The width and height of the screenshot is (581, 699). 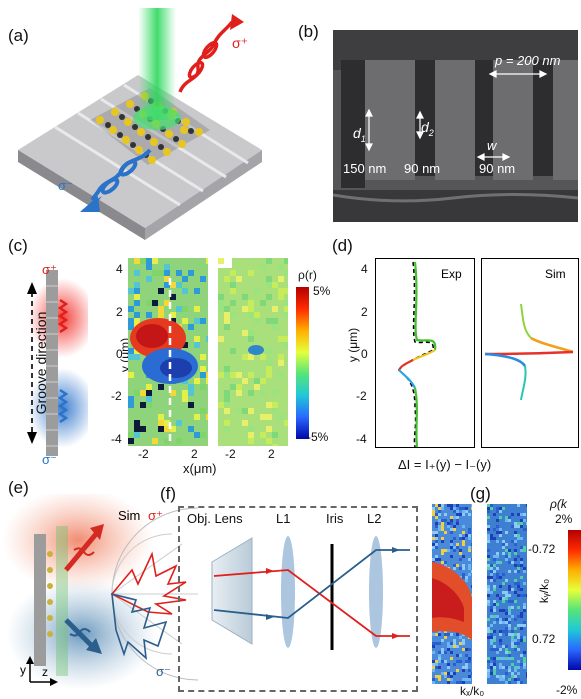 I want to click on g-cbar-max: 2%, so click(x=564, y=519).